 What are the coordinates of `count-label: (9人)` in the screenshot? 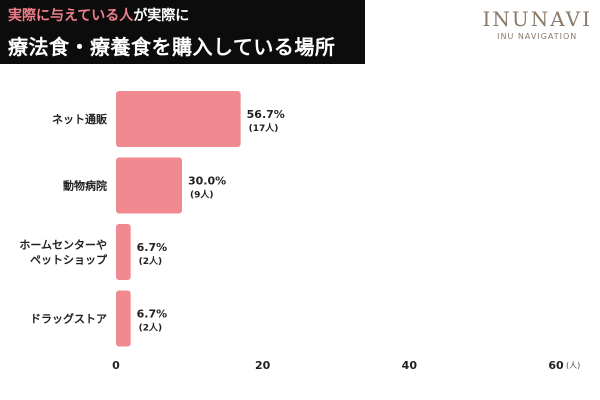 It's located at (202, 195).